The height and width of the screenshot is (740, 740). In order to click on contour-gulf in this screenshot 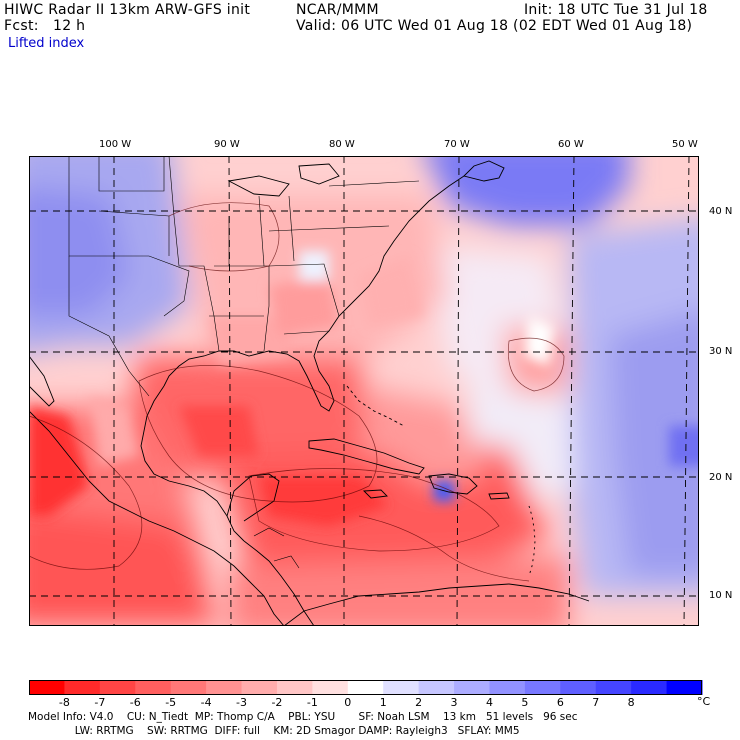, I will do `click(258, 434)`.